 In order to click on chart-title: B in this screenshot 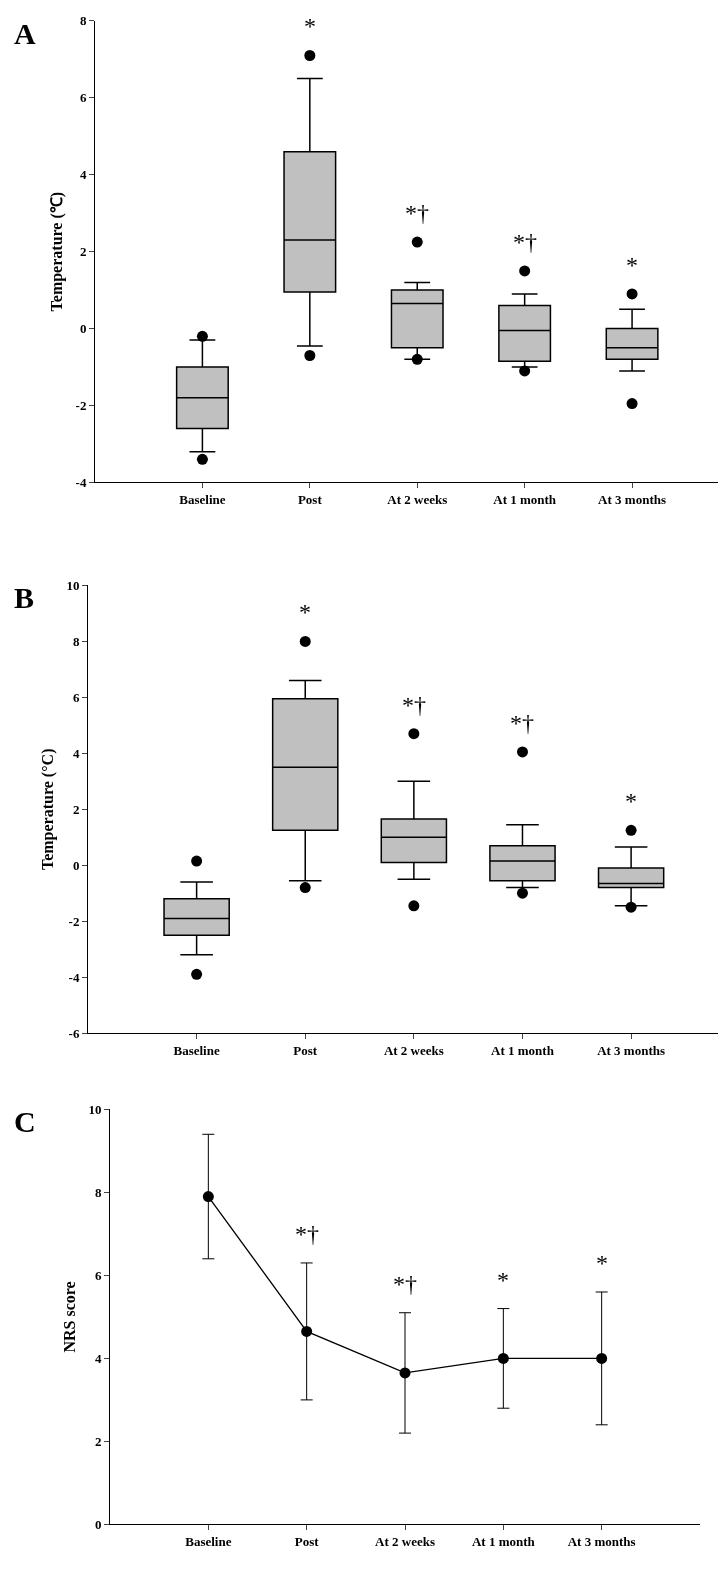, I will do `click(24, 597)`.